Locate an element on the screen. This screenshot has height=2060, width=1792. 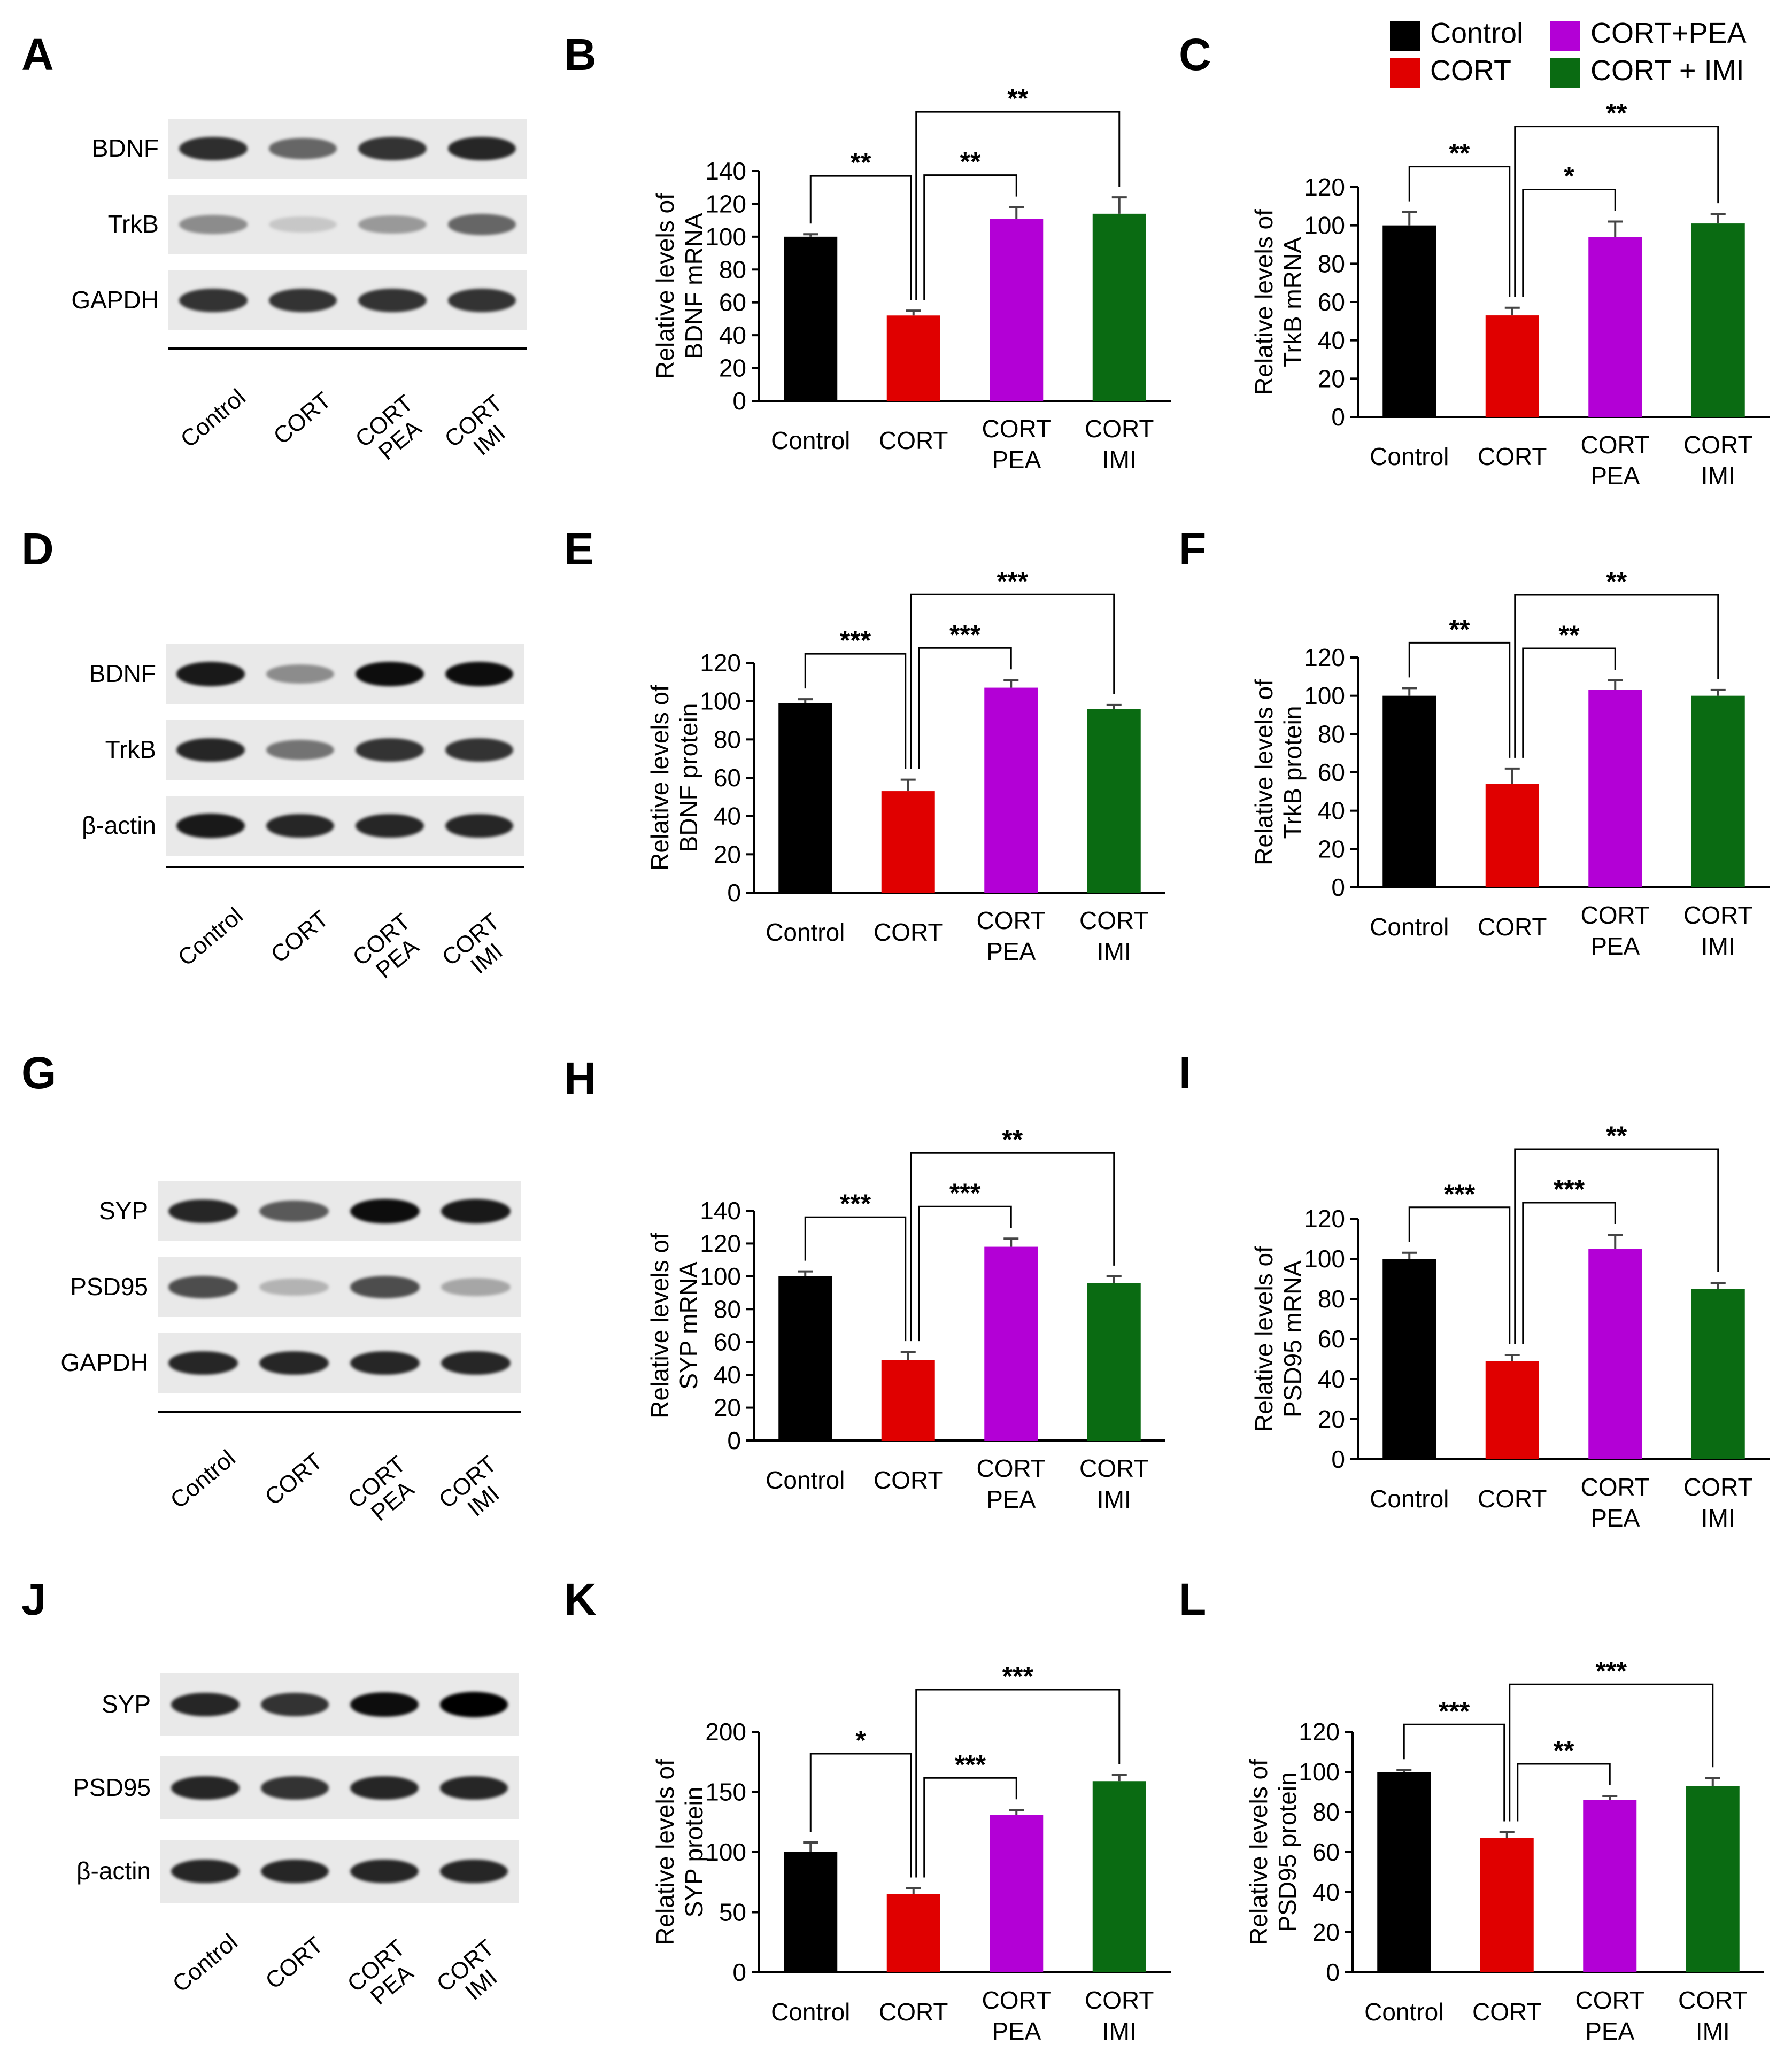
panel-letter: E is located at coordinates (579, 549).